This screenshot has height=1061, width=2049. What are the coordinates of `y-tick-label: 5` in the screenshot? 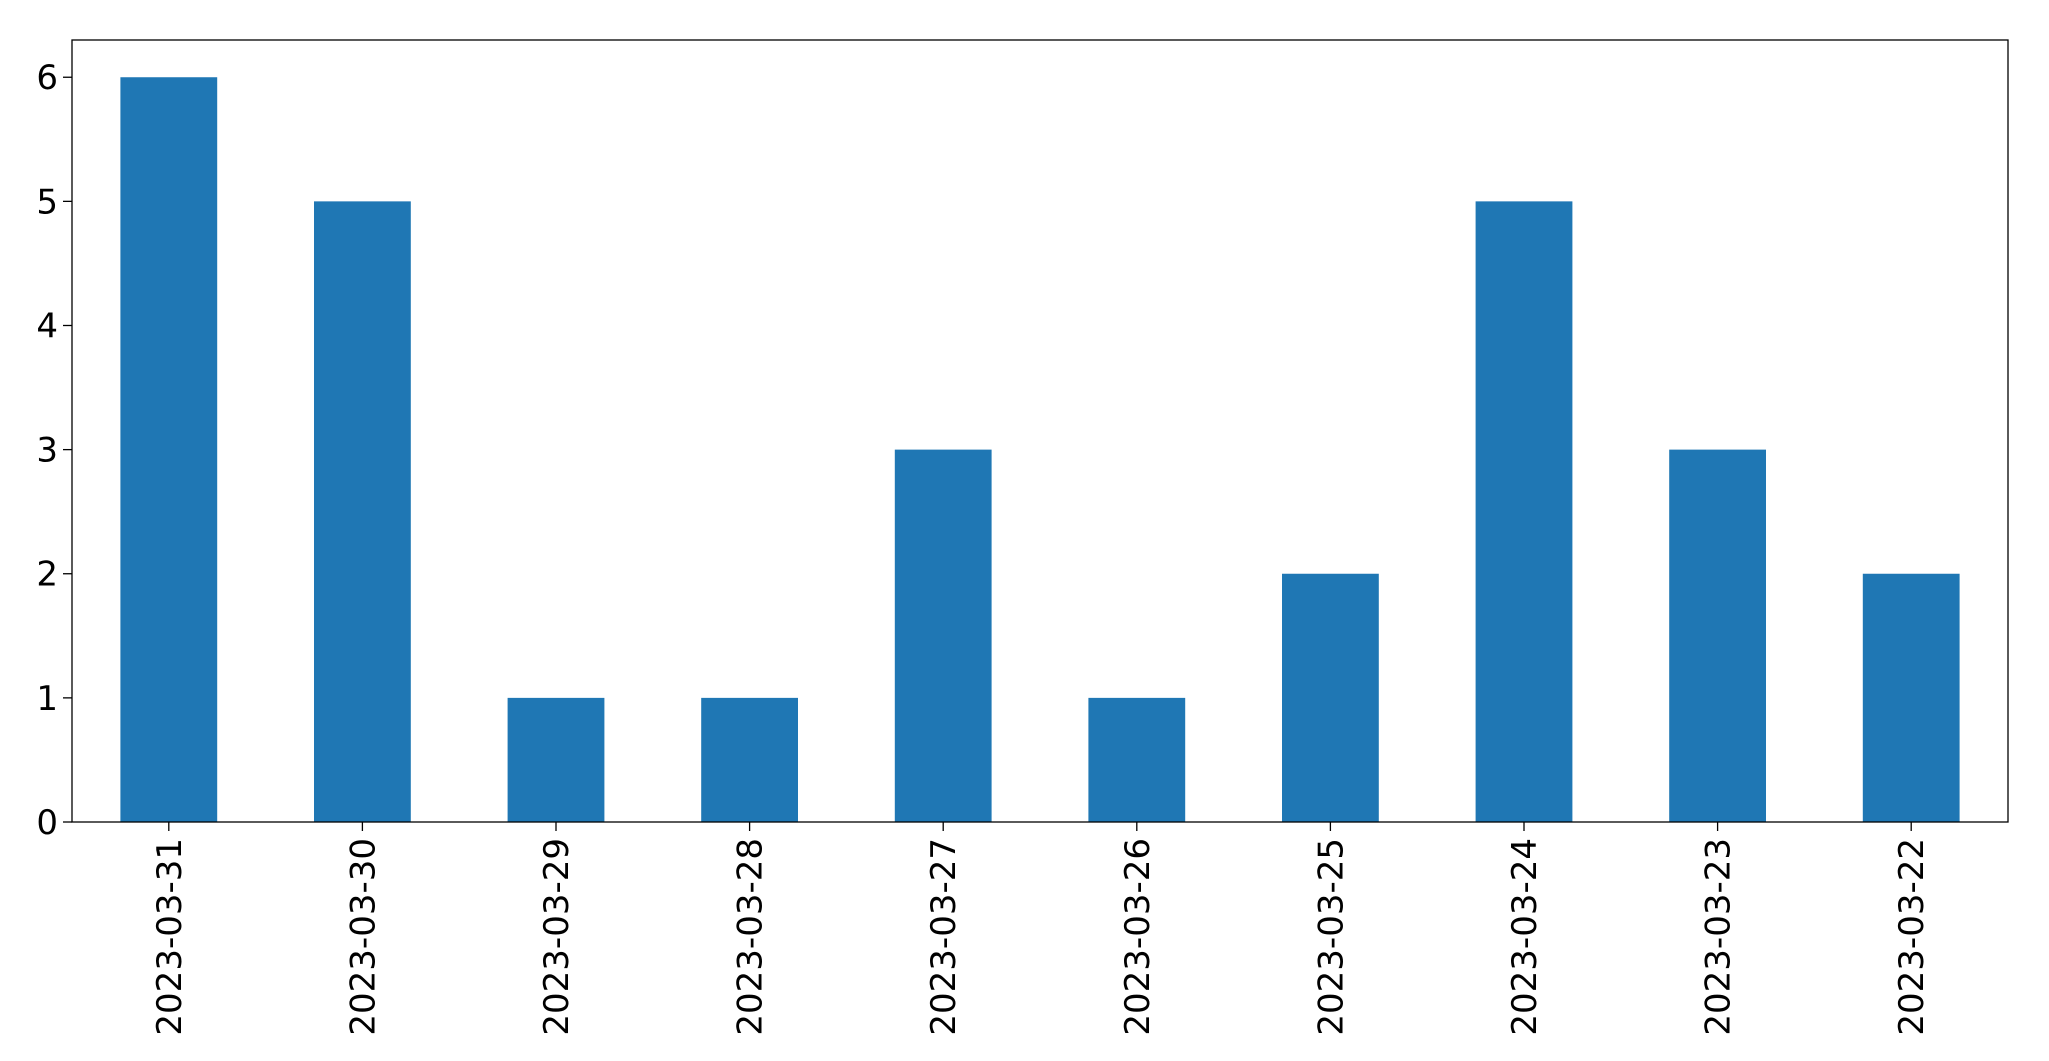 It's located at (47, 202).